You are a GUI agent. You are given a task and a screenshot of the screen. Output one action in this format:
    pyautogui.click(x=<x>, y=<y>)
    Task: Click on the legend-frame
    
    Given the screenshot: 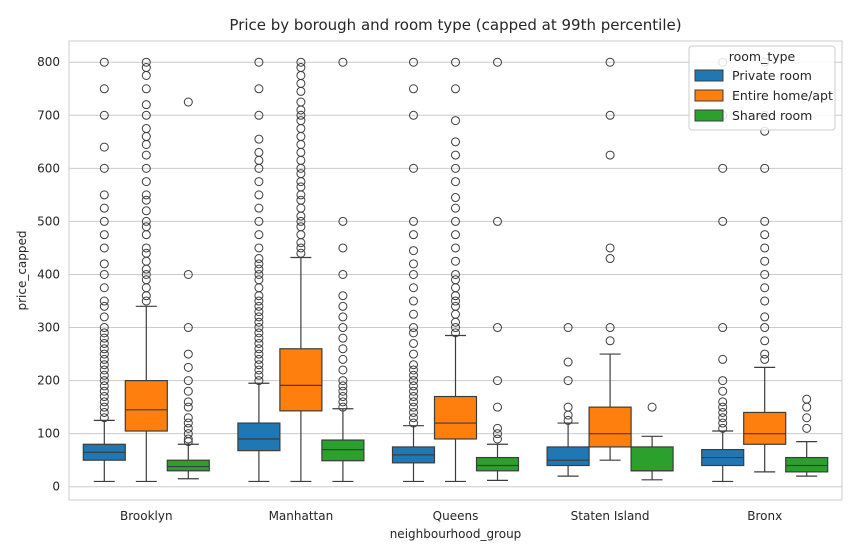 What is the action you would take?
    pyautogui.click(x=762, y=88)
    